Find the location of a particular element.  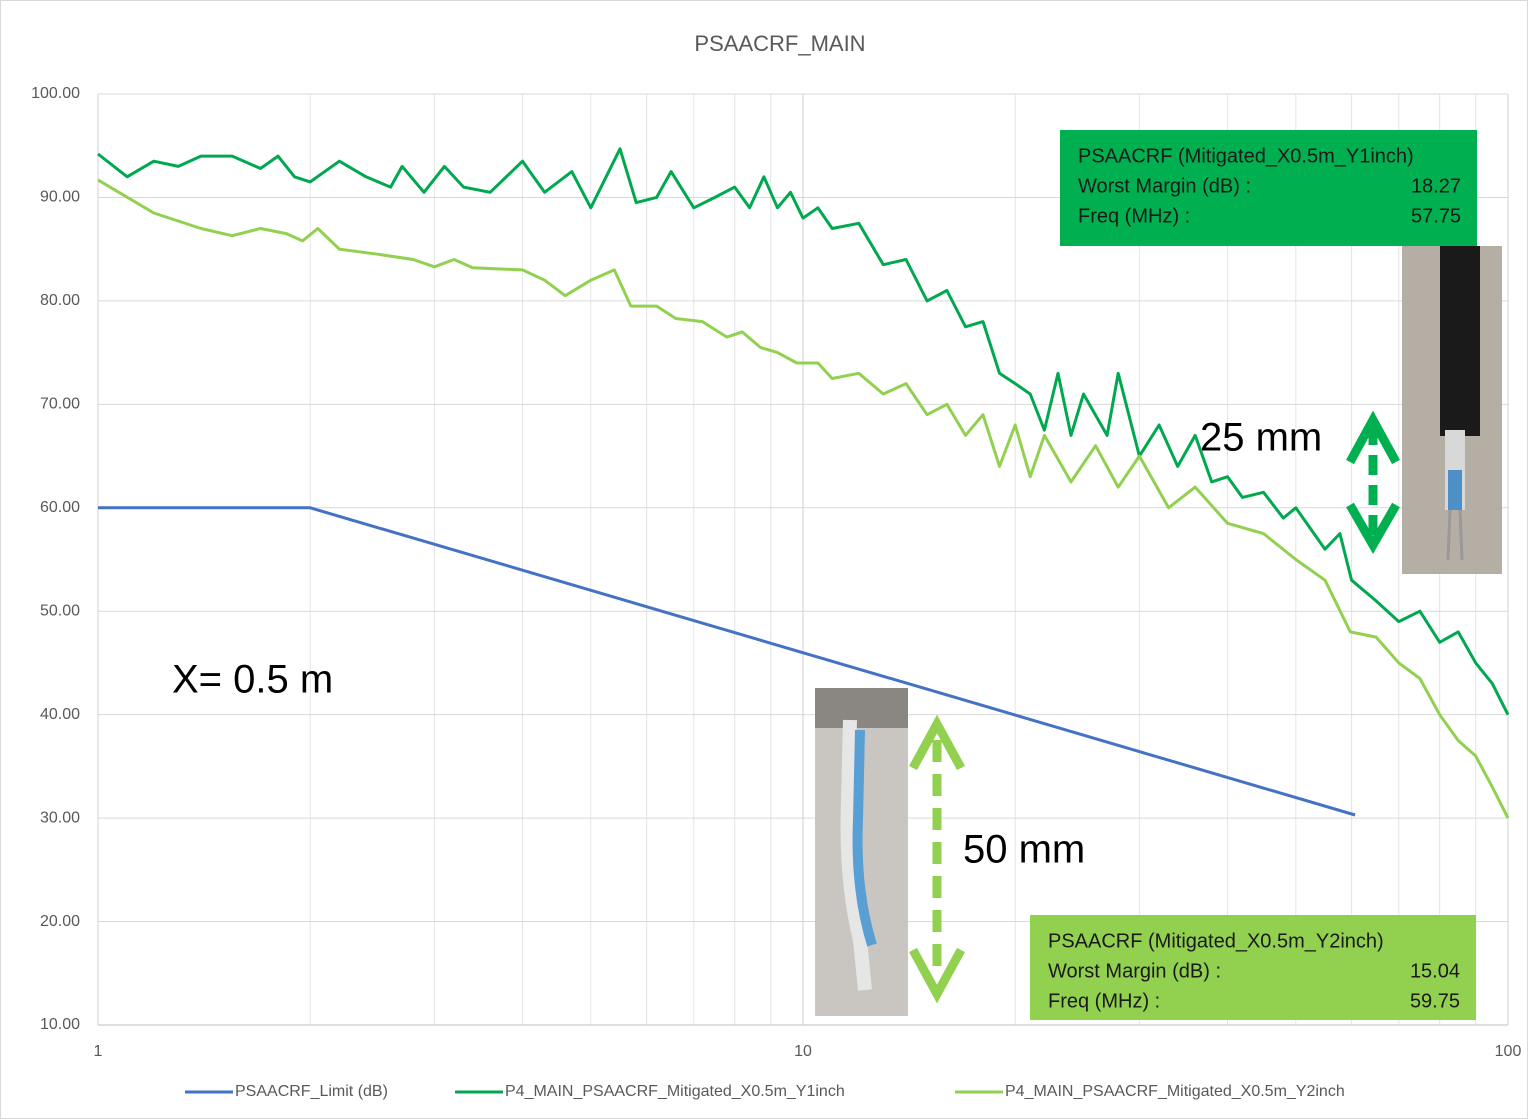

y-tick-label: 90.00 is located at coordinates (60, 197).